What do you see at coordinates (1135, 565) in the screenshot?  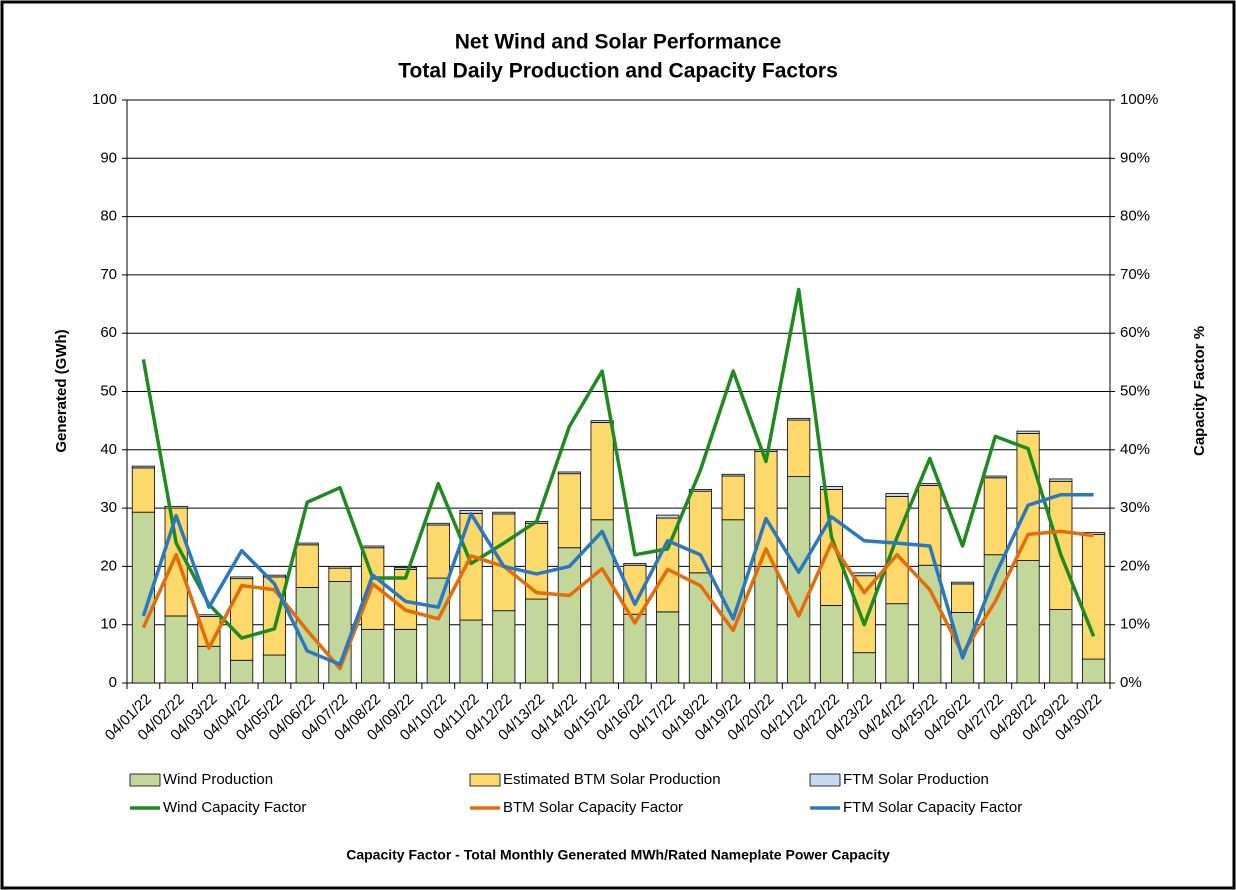 I see `y2-tick-label: 20%` at bounding box center [1135, 565].